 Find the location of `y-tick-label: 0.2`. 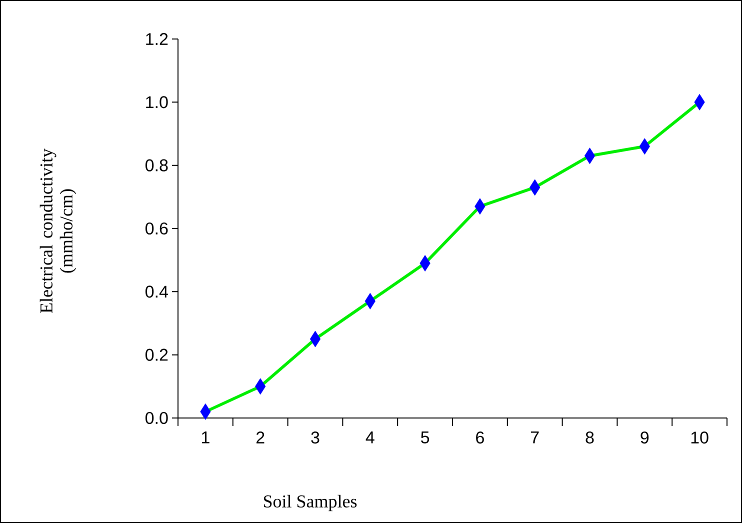

y-tick-label: 0.2 is located at coordinates (156, 354).